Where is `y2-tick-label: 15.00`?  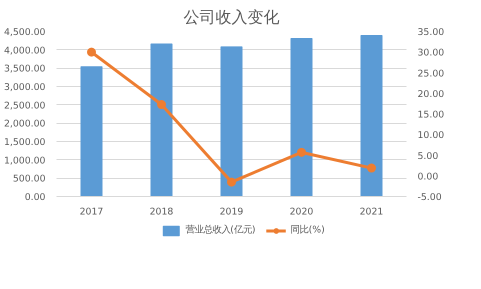
y2-tick-label: 15.00 is located at coordinates (431, 115).